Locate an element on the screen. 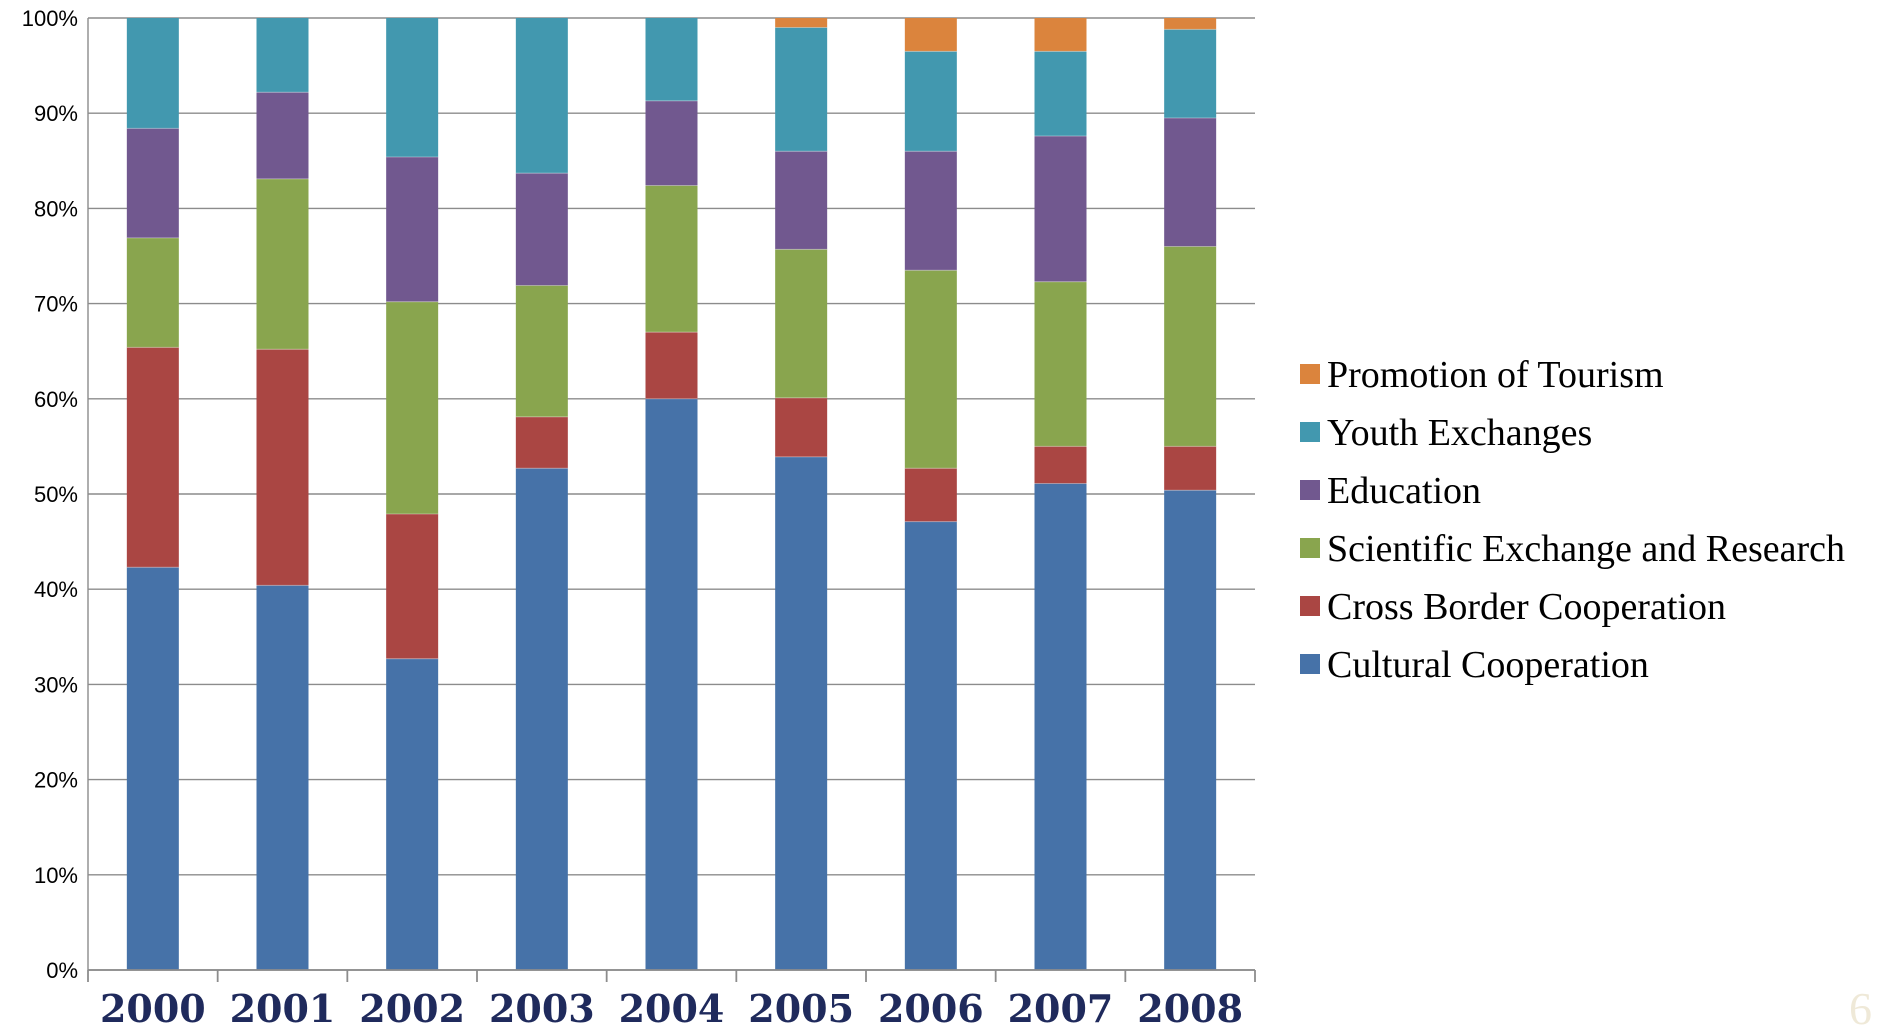 The height and width of the screenshot is (1030, 1887). bar-segment-promotion-of-tourism-2007 is located at coordinates (1060, 35).